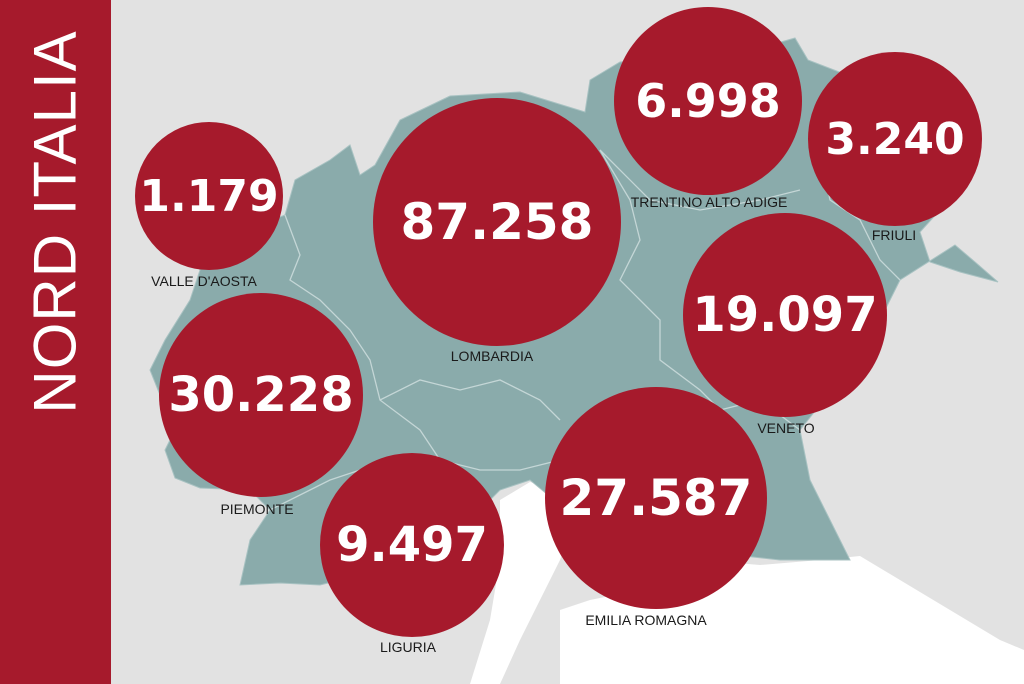 This screenshot has height=684, width=1024. Describe the element at coordinates (709, 202) in the screenshot. I see `label-trentino-alto-adige: TRENTINO ALTO ADIGE` at that location.